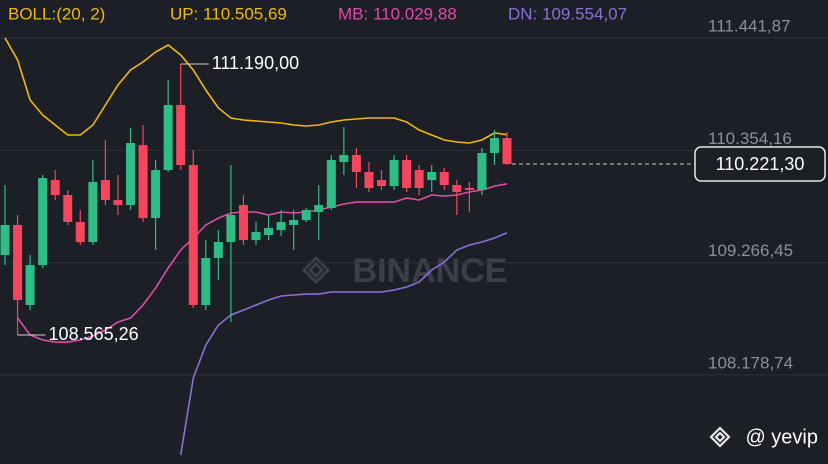 The image size is (828, 464). I want to click on y-tick-label: 110.354,16, so click(750, 138).